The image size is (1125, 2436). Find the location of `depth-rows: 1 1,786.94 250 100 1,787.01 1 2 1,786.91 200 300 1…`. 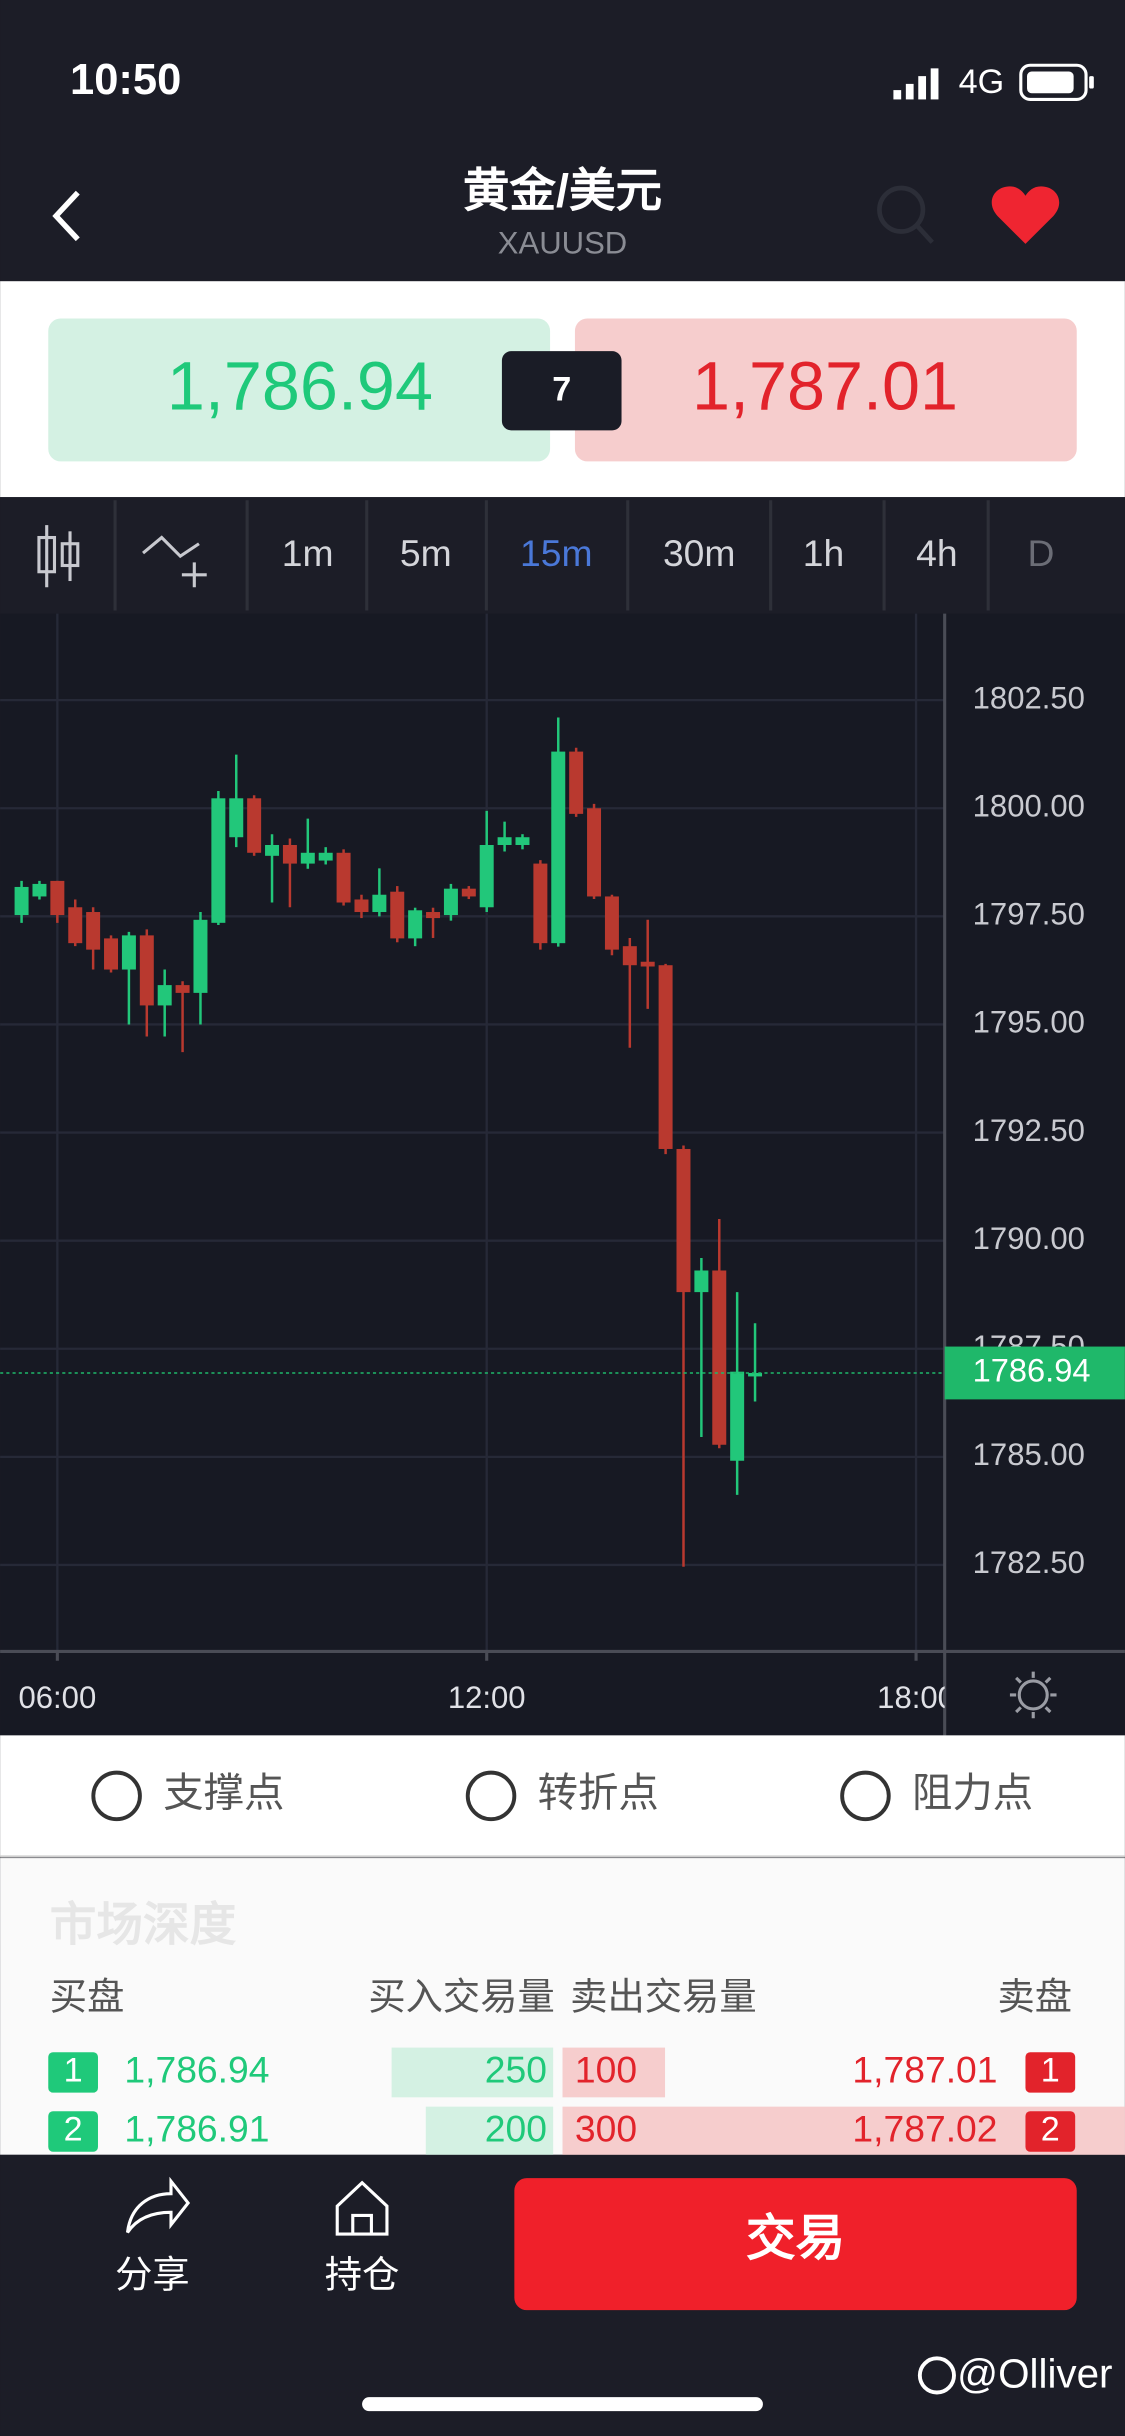

depth-rows: 1 1,786.94 250 100 1,787.01 1 2 1,786.91 200 300 1… is located at coordinates (562, 2100).